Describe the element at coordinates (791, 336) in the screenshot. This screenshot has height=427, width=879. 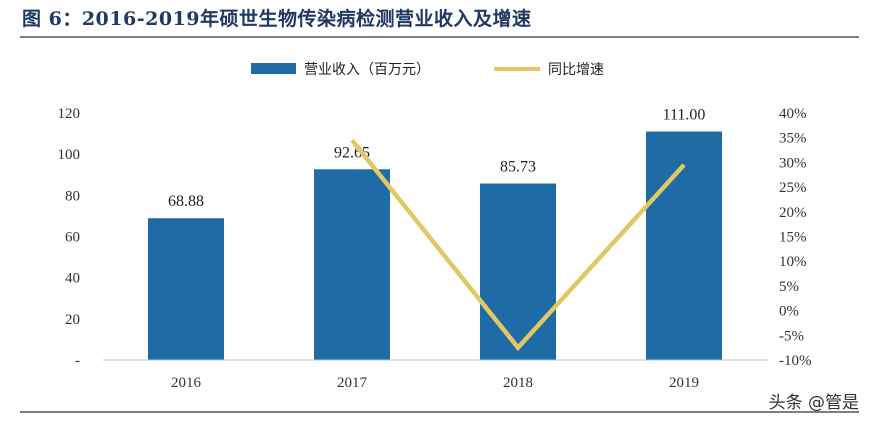
I see `right-tick-label: -5%` at that location.